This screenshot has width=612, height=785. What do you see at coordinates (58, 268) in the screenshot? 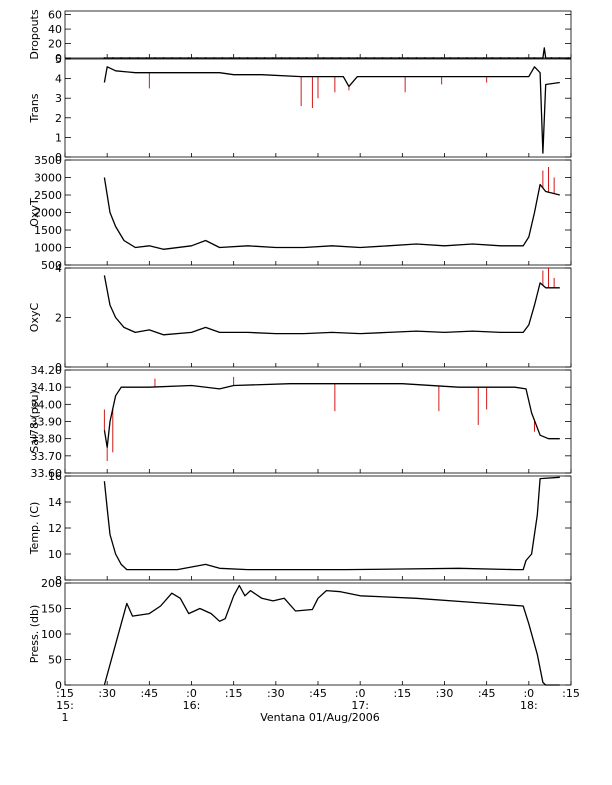
I see `panel-3-ytick-label: 4` at bounding box center [58, 268].